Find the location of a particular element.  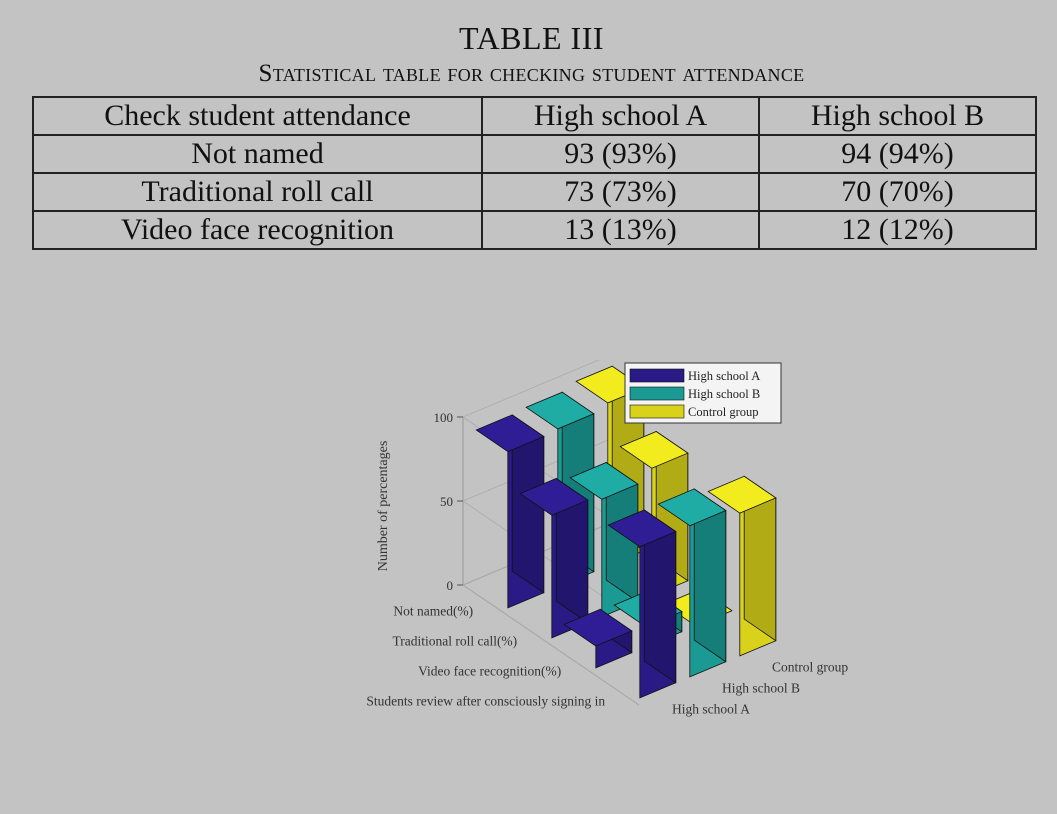

category-label: Video face recognition(%) is located at coordinates (489, 671).